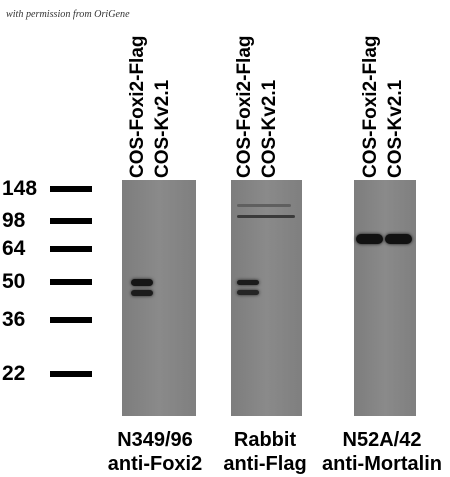  Describe the element at coordinates (265, 452) in the screenshot. I see `caption-flag: Rabbit anti-Flag` at that location.